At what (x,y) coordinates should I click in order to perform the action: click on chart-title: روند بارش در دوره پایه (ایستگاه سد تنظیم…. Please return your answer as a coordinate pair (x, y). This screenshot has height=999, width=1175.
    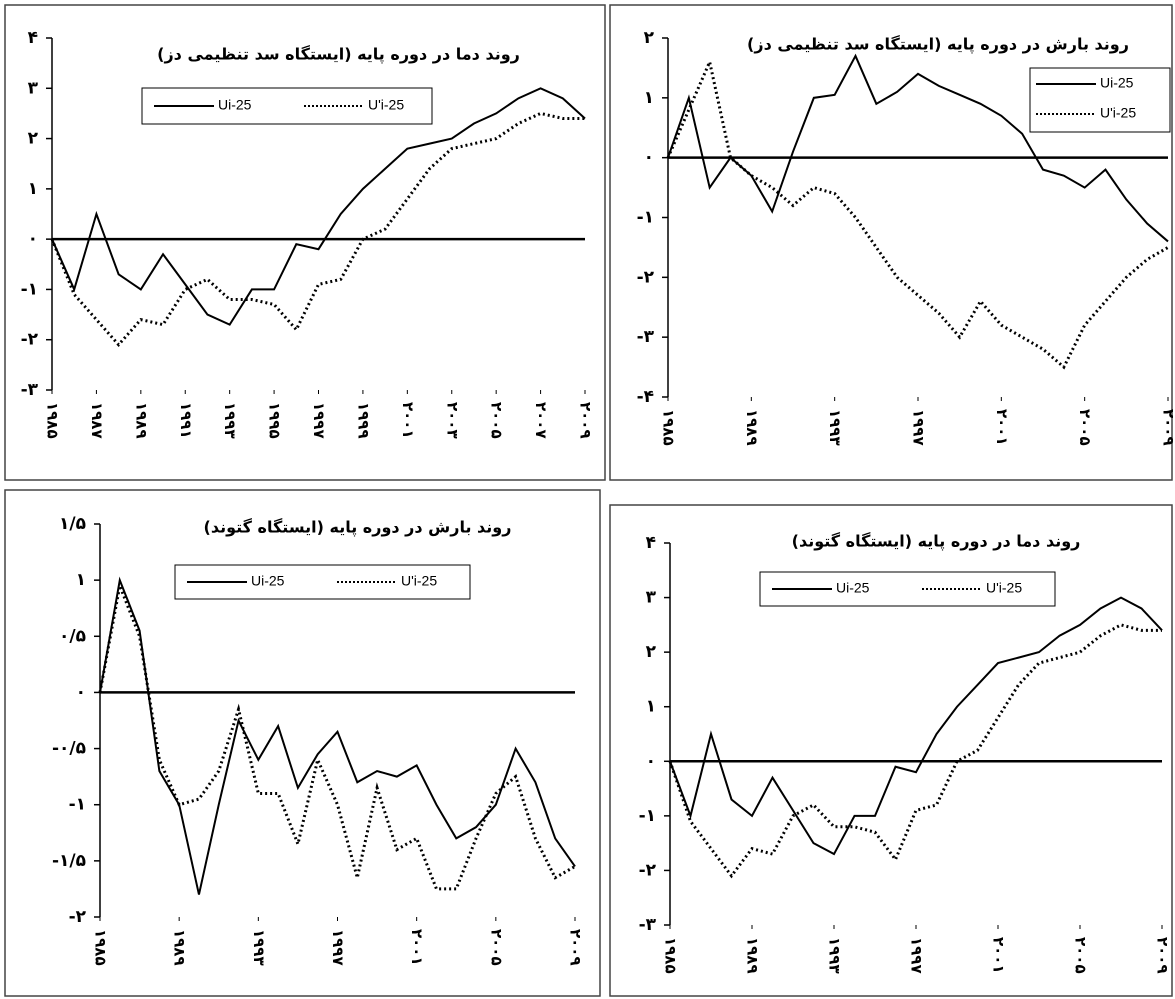
    Looking at the image, I should click on (938, 45).